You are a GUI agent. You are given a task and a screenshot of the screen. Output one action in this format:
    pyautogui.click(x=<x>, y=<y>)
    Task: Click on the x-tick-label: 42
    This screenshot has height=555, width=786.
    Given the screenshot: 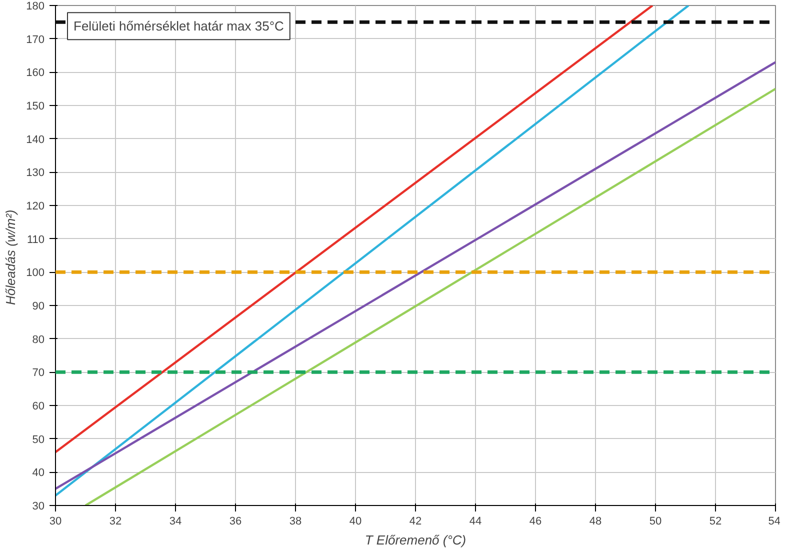 What is the action you would take?
    pyautogui.click(x=415, y=522)
    